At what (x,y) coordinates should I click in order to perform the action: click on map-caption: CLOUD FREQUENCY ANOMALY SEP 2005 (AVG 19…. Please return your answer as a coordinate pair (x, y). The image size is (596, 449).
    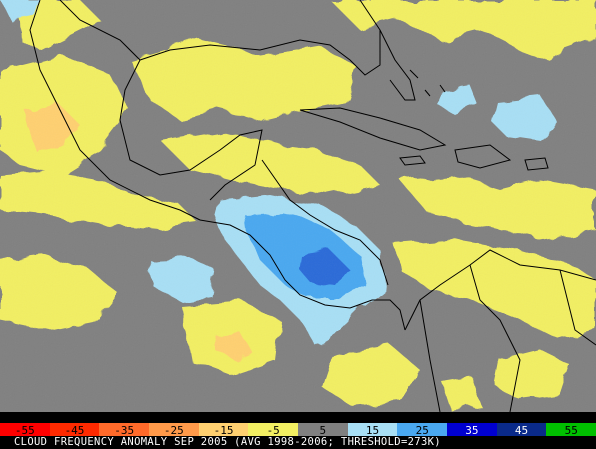
    Looking at the image, I should click on (298, 442).